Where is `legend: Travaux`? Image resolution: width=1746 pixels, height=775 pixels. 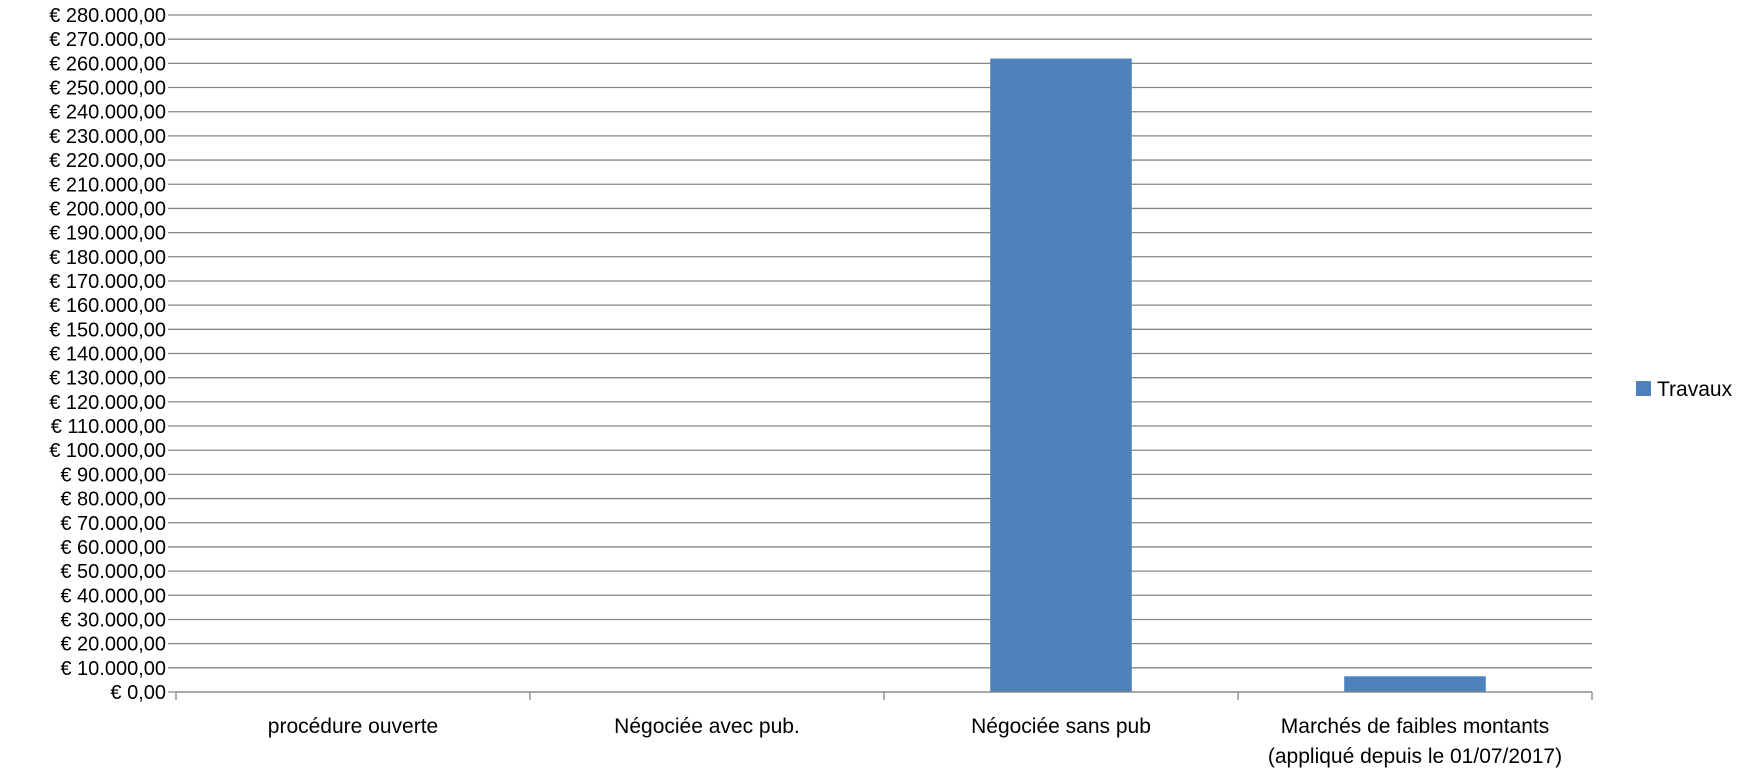 legend: Travaux is located at coordinates (1684, 389).